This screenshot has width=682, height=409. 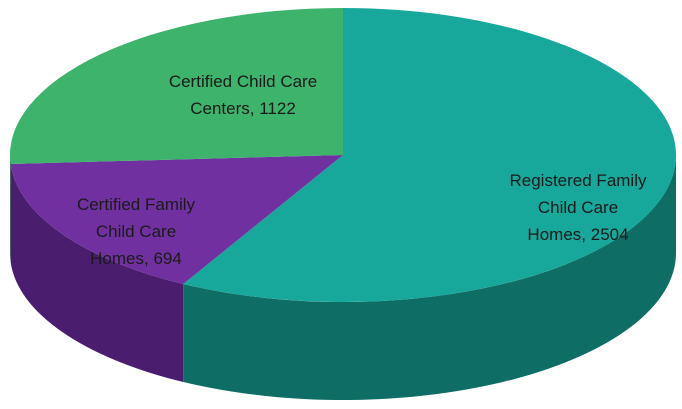 I want to click on label-category: Certified Family Child Care Homes, so click(x=136, y=231).